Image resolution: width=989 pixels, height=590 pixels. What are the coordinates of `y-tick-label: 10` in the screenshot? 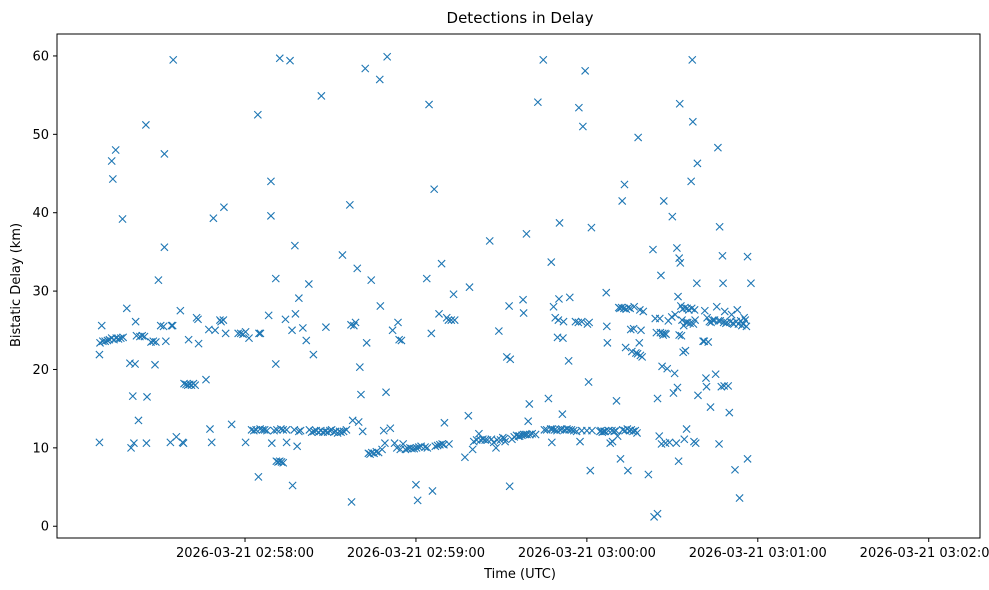 It's located at (40, 448).